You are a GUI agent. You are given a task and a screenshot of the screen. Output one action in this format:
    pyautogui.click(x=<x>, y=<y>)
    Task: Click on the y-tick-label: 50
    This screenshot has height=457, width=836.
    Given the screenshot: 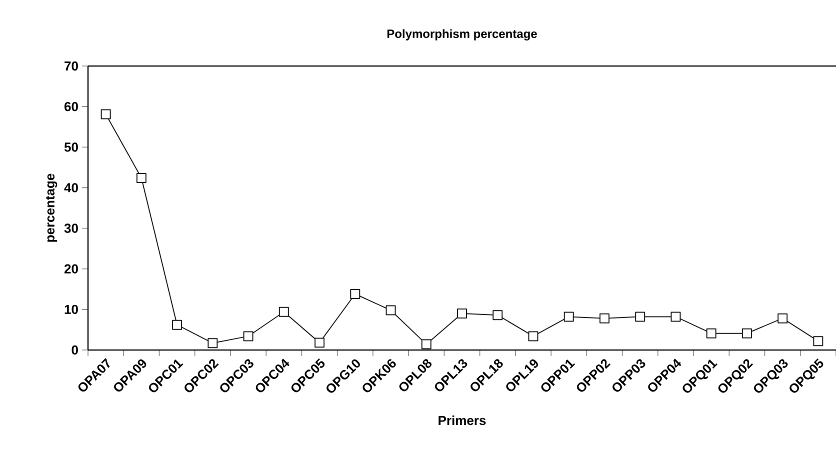 What is the action you would take?
    pyautogui.click(x=71, y=147)
    